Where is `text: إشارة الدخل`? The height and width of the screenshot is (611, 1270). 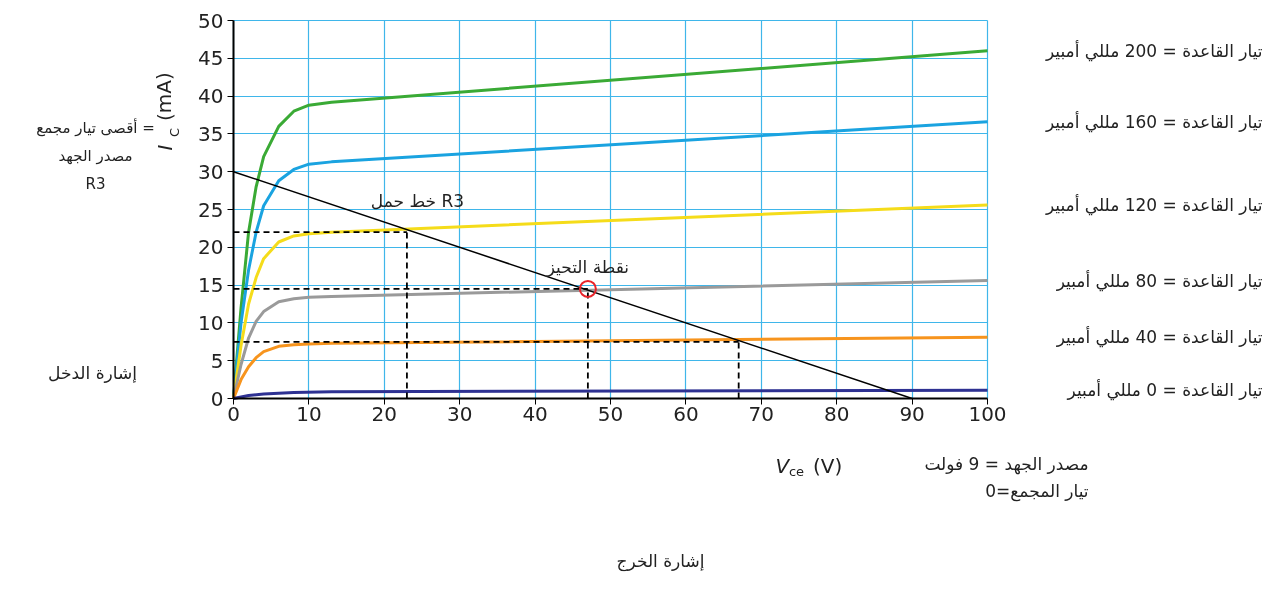 text: إشارة الدخل is located at coordinates (92, 372).